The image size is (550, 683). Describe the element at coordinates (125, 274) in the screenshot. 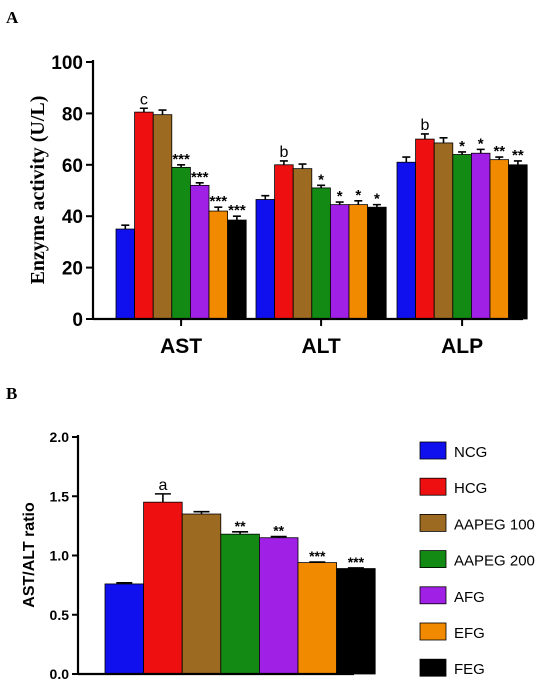

I see `bar-ast-ncg` at that location.